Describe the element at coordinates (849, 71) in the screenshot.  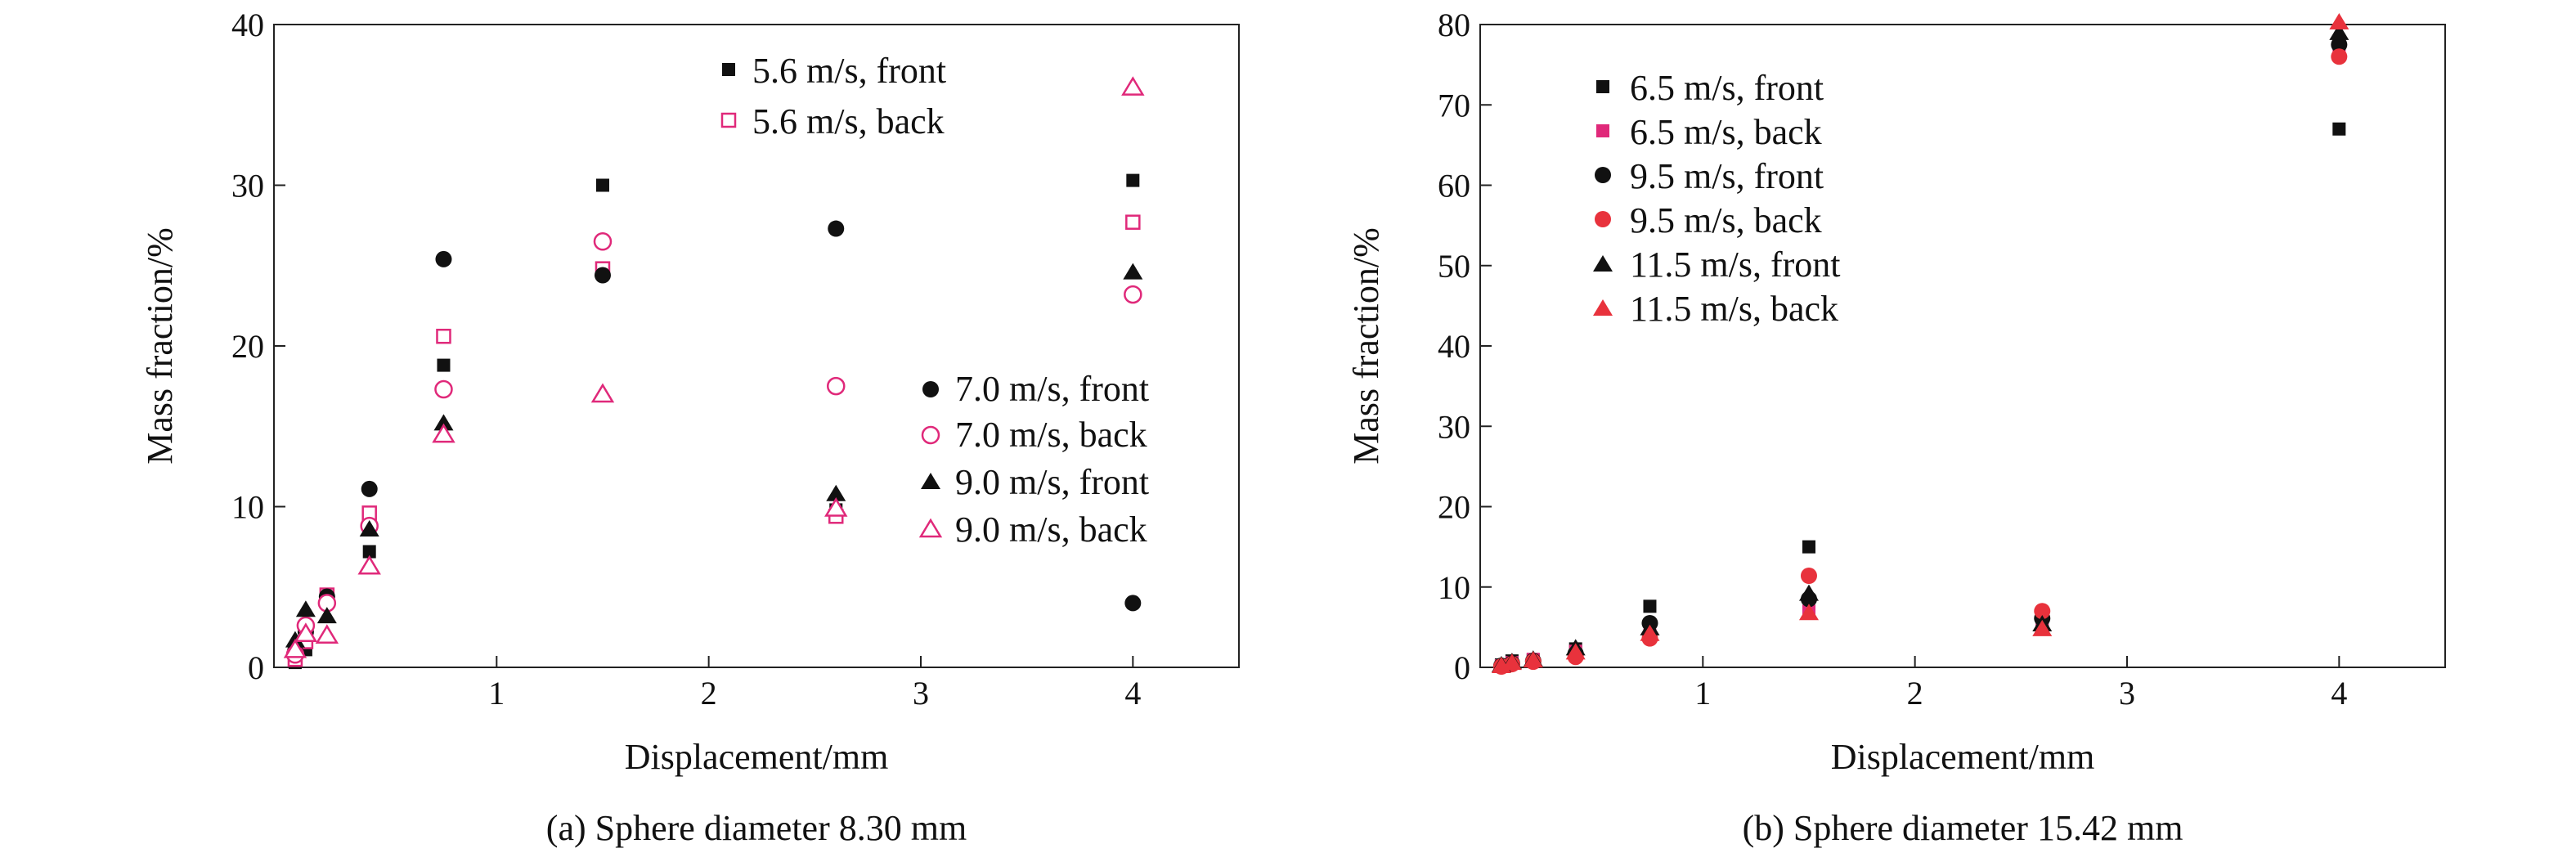
I see `legend-label: 5.6 m/s, front` at that location.